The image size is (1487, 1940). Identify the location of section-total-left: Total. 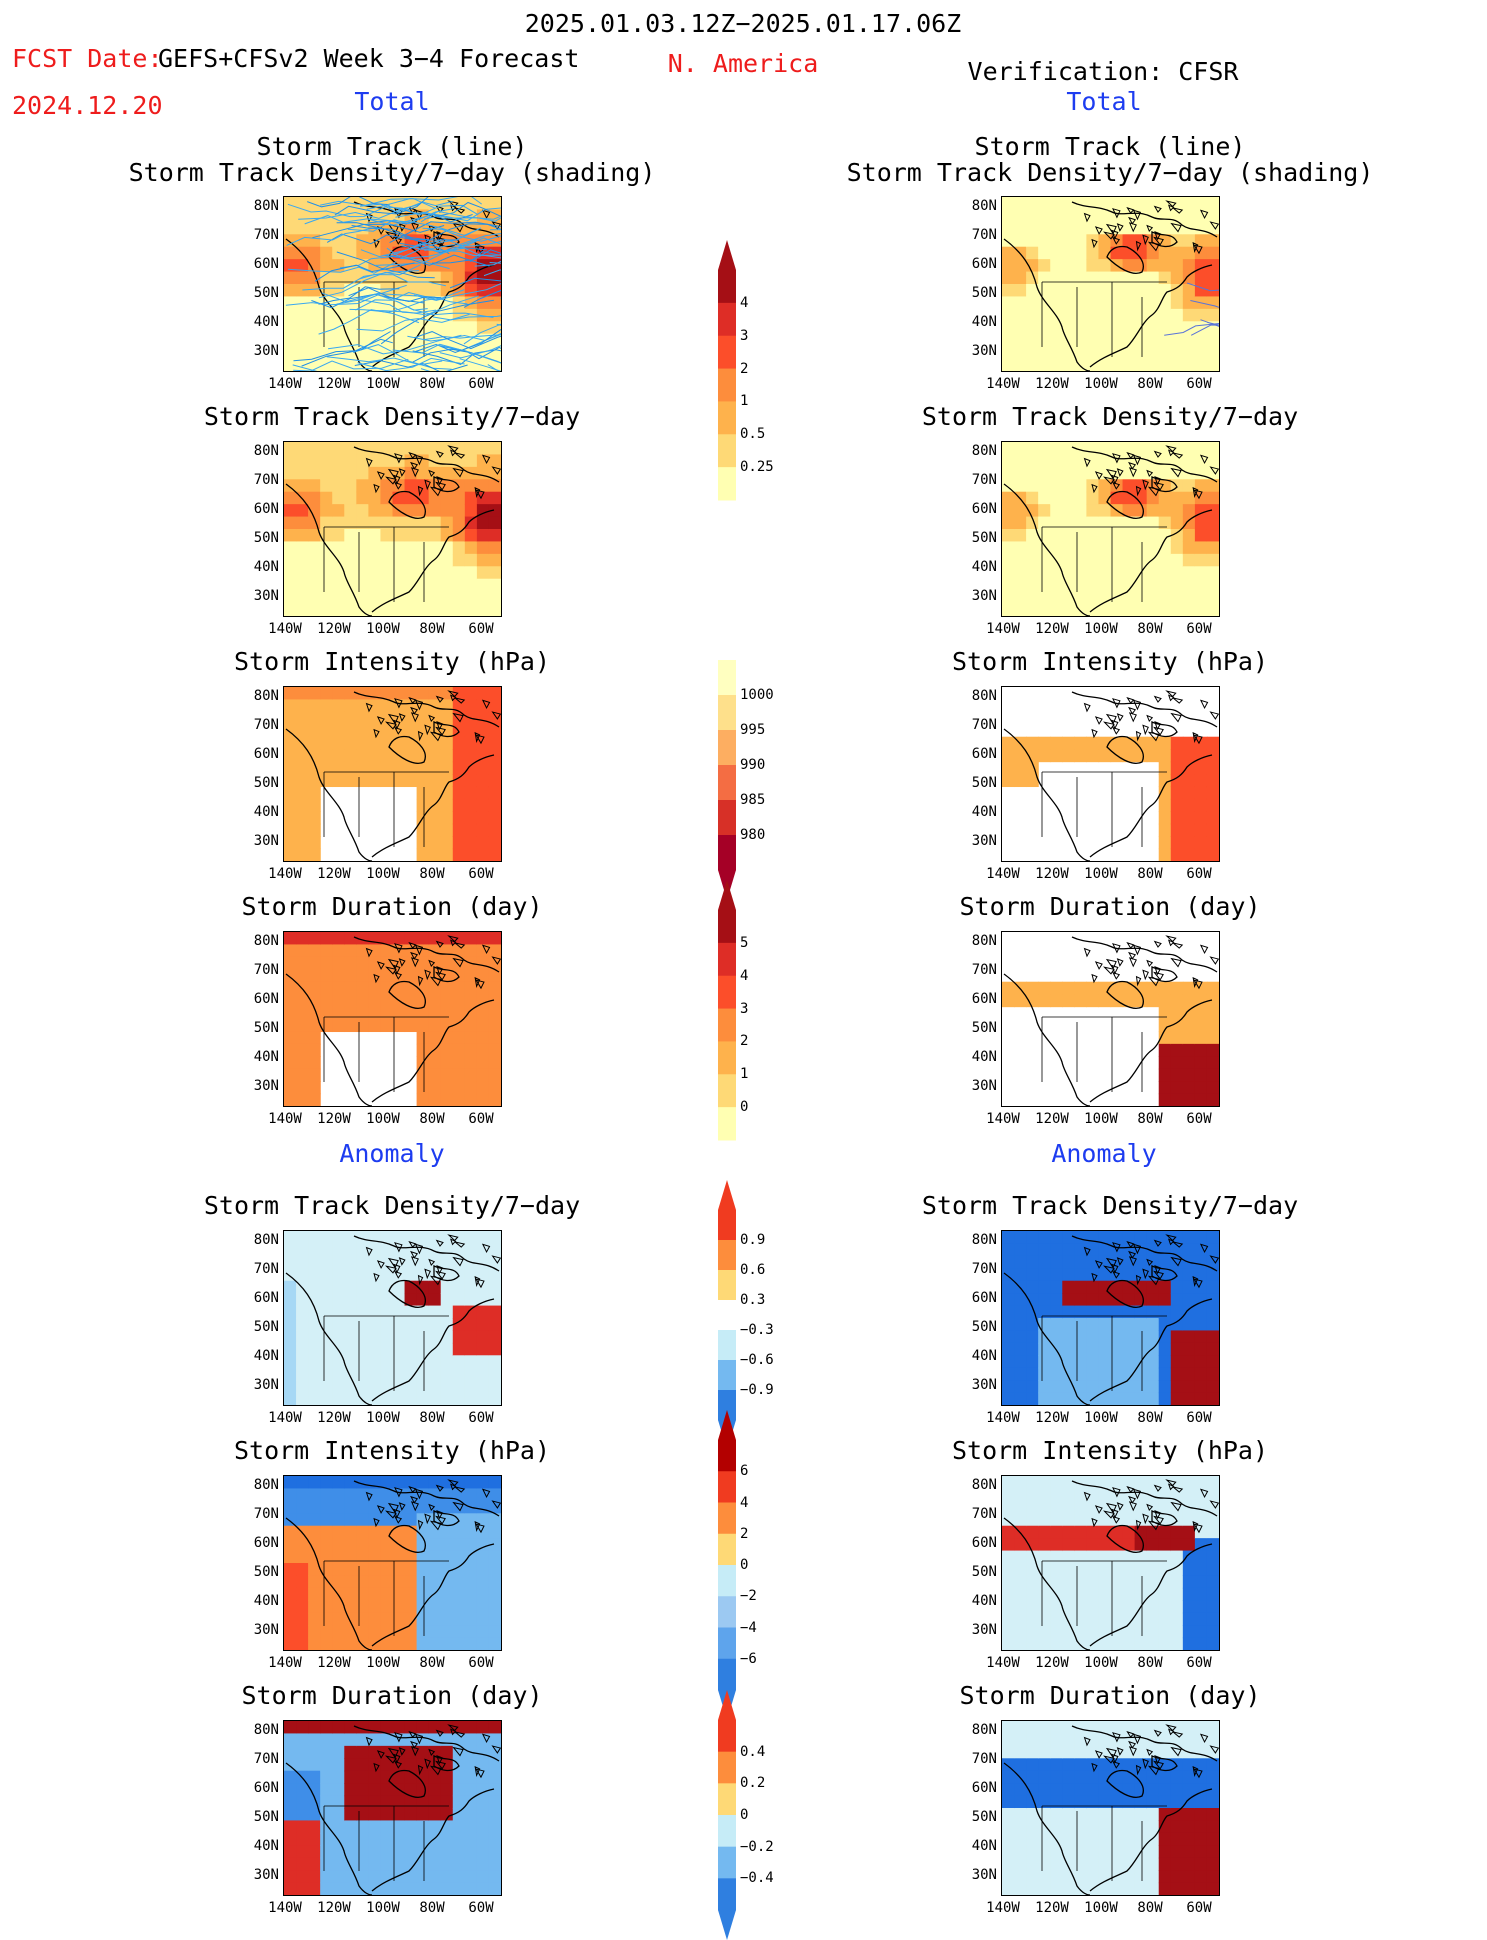
(392, 101).